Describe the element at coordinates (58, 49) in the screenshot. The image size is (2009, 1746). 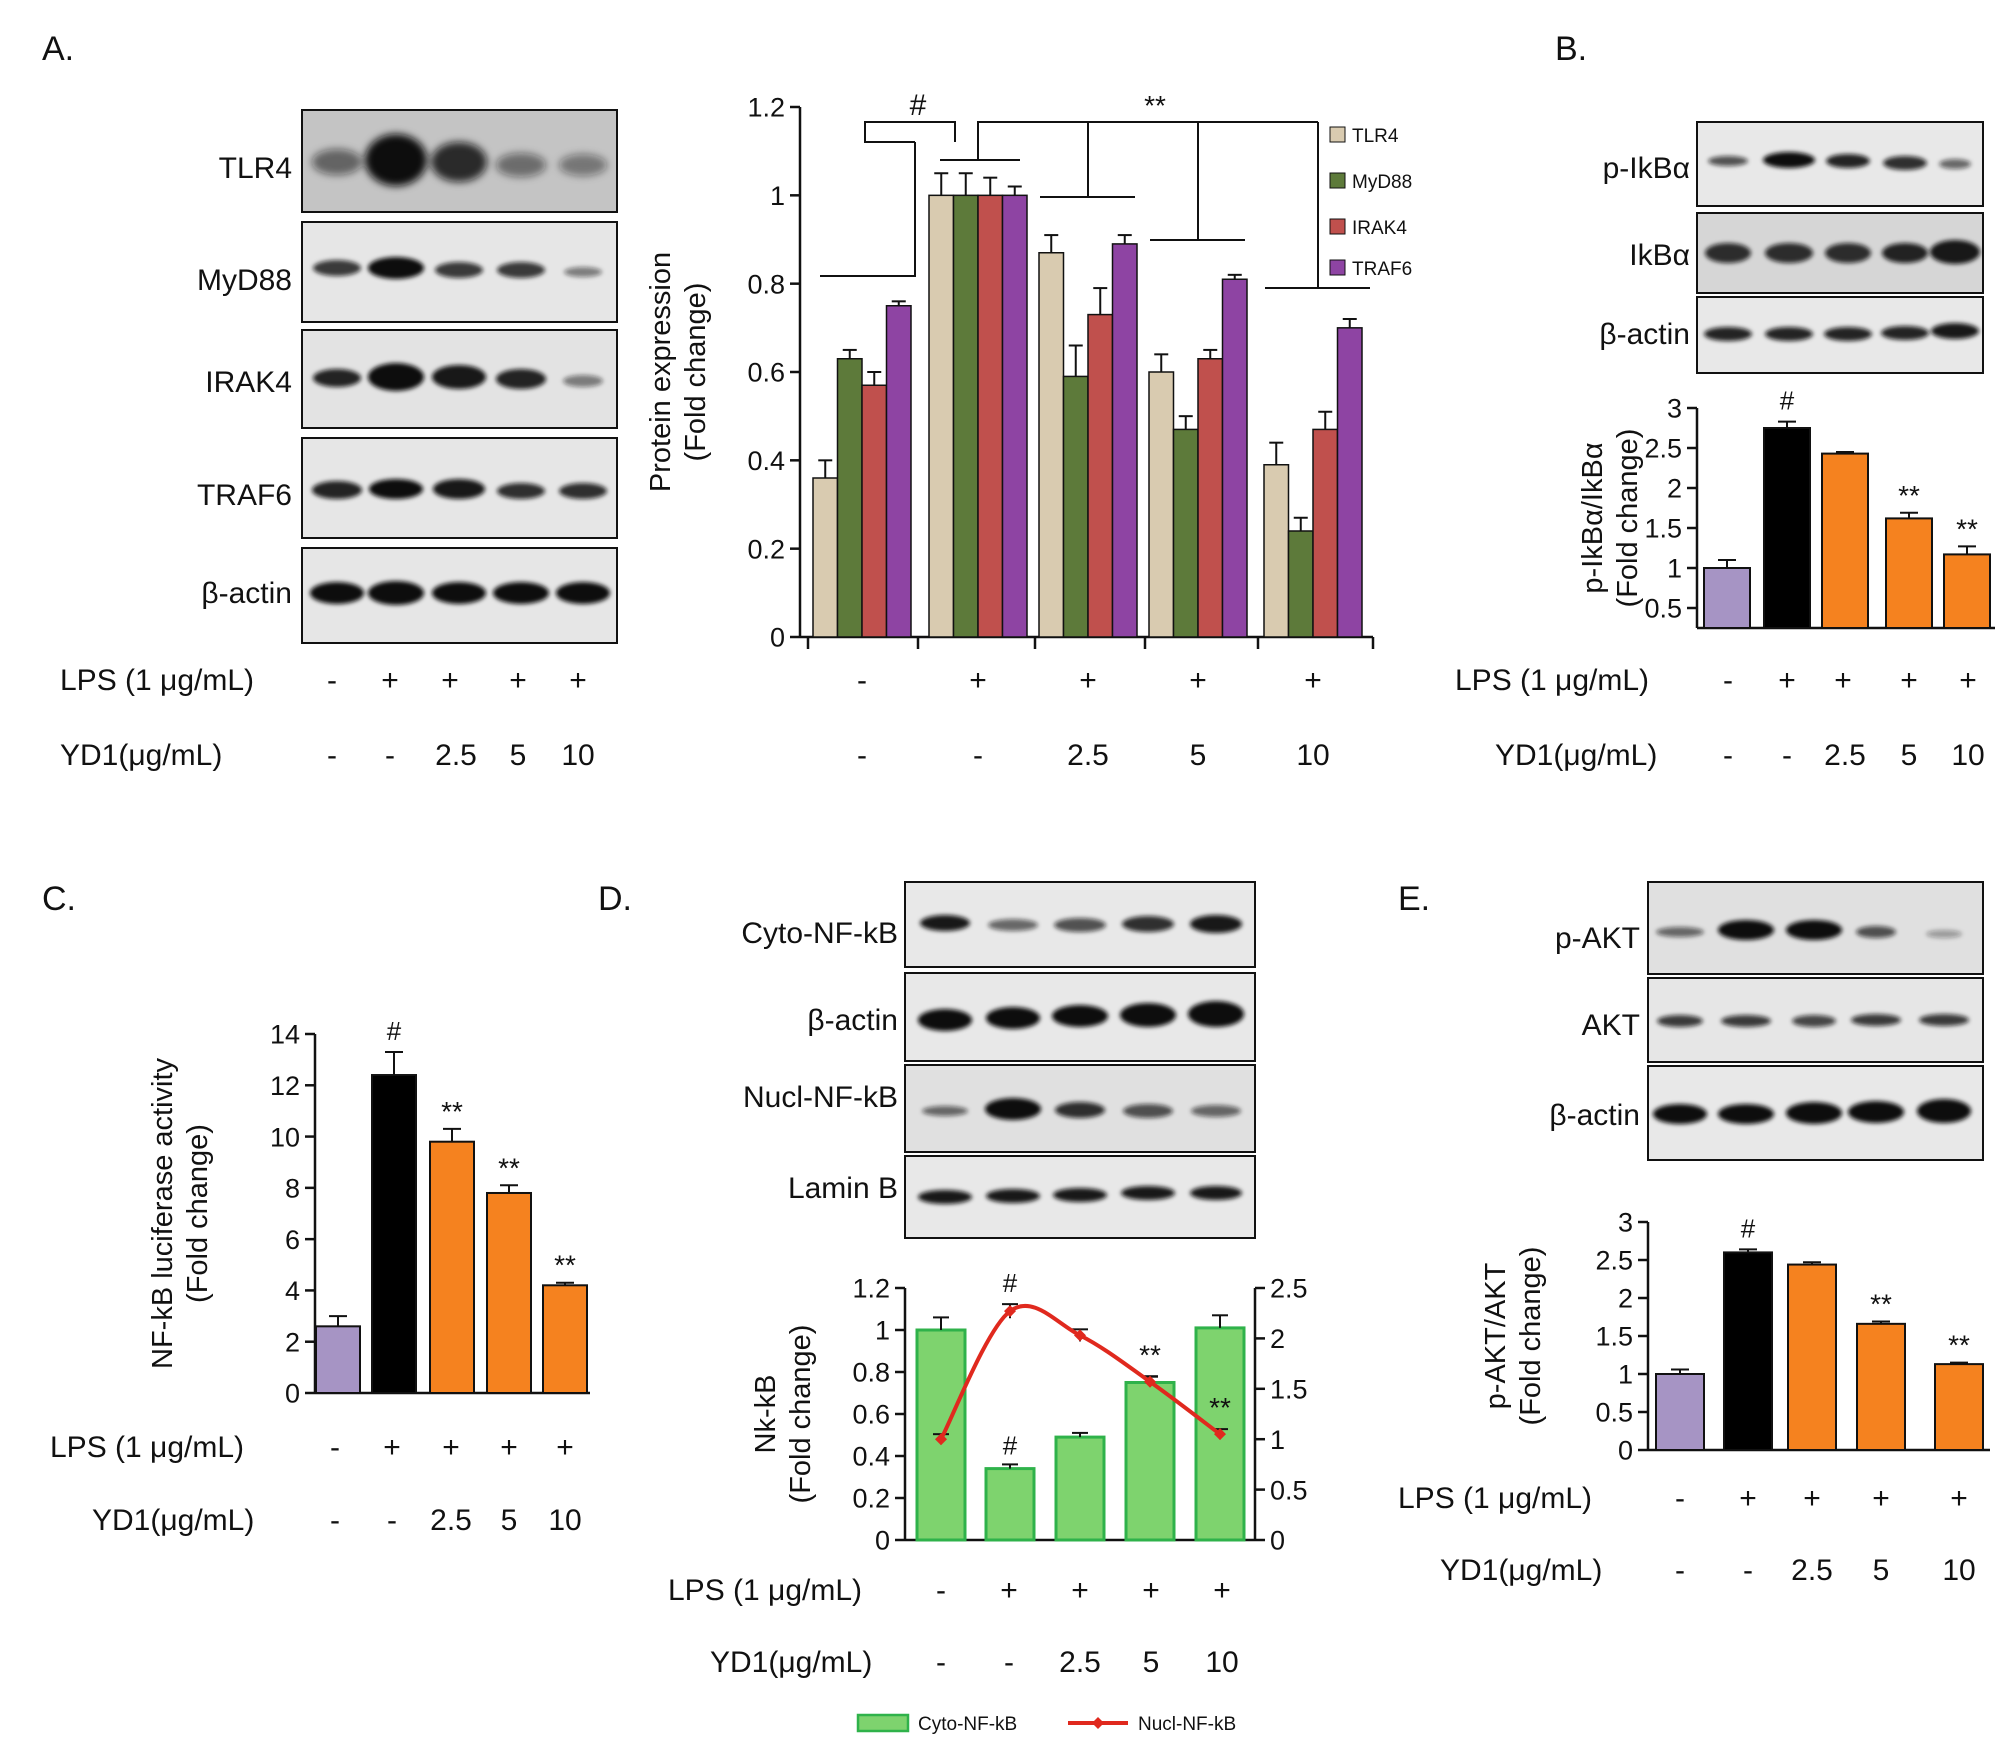
I see `panel-letter-a: A.` at that location.